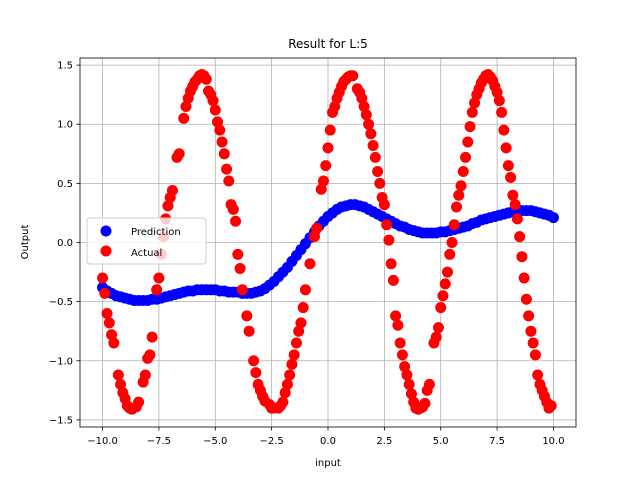 This screenshot has width=640, height=480. What do you see at coordinates (65, 125) in the screenshot?
I see `y-tick-label: 1.0` at bounding box center [65, 125].